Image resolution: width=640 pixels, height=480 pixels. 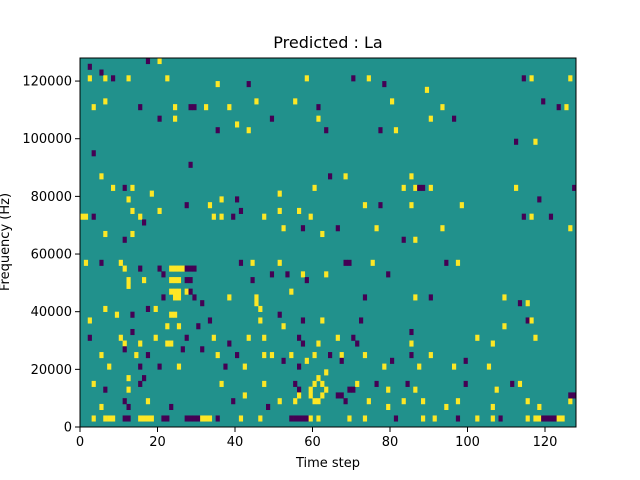 I want to click on y-tick-label: 120000, so click(x=47, y=82).